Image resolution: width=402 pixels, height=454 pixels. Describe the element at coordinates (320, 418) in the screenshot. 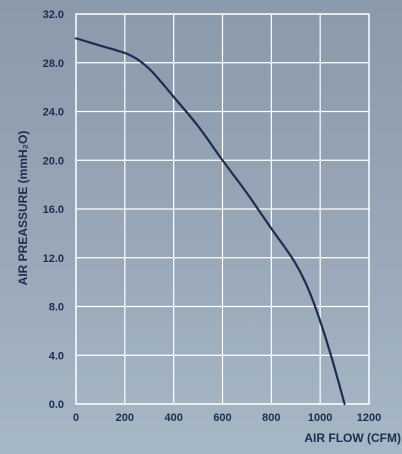

I see `x-tick-label-1000: 1000` at that location.